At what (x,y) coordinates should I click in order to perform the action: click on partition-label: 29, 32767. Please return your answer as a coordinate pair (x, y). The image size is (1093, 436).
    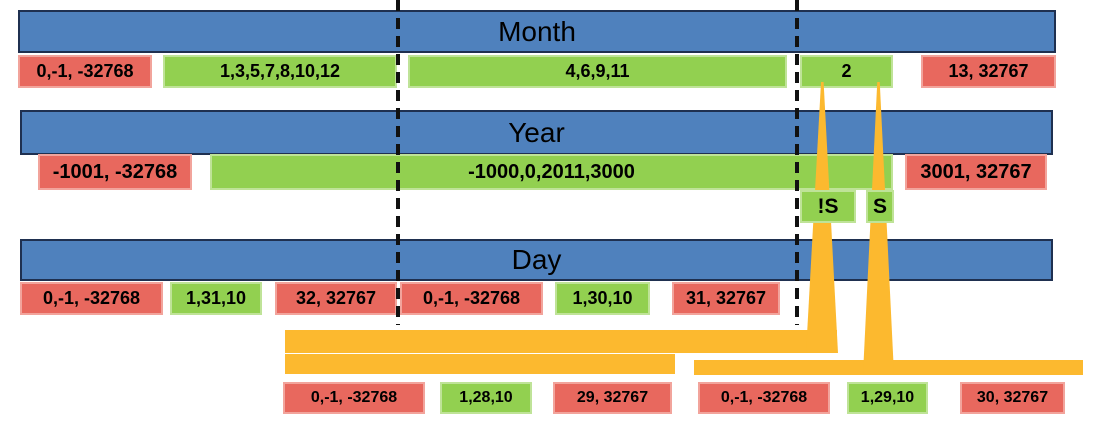
    Looking at the image, I should click on (612, 397).